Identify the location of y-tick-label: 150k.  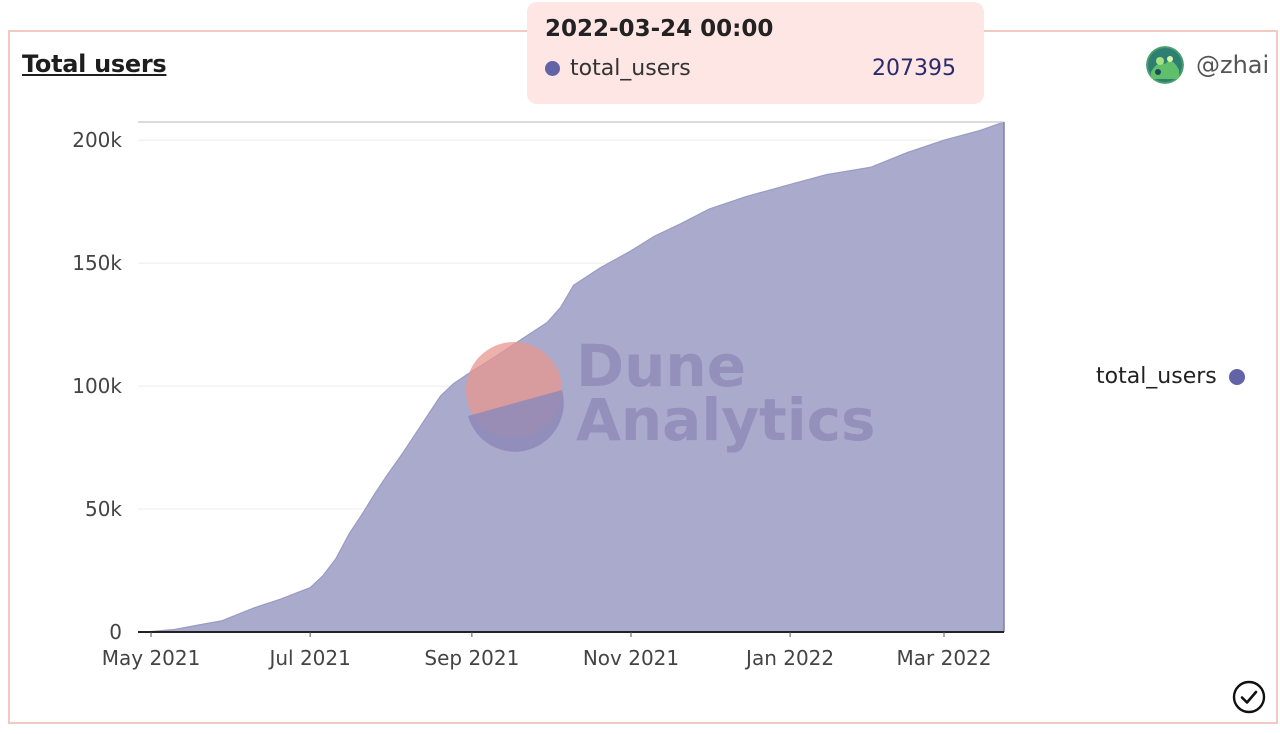
(97, 263).